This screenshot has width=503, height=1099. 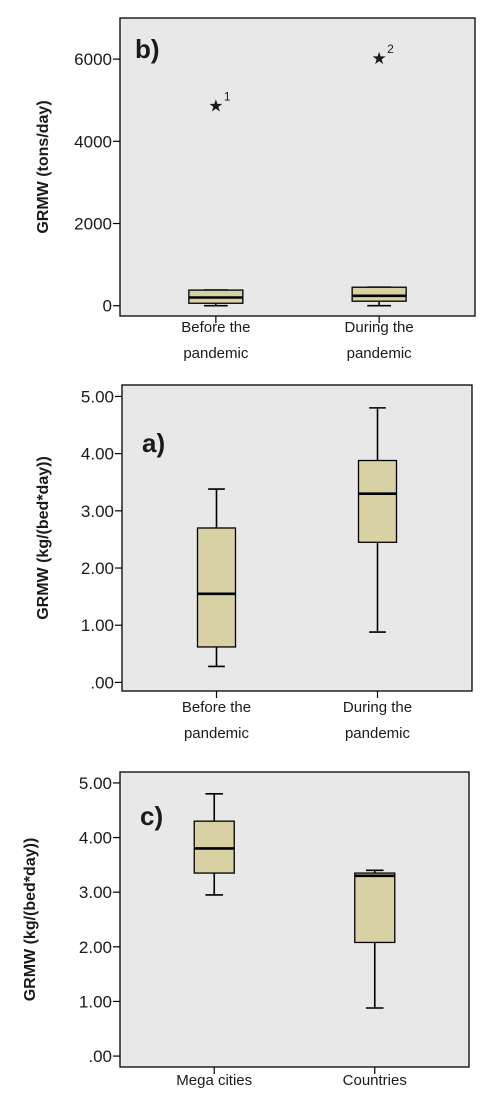 What do you see at coordinates (151, 816) in the screenshot?
I see `panel-label: c)` at bounding box center [151, 816].